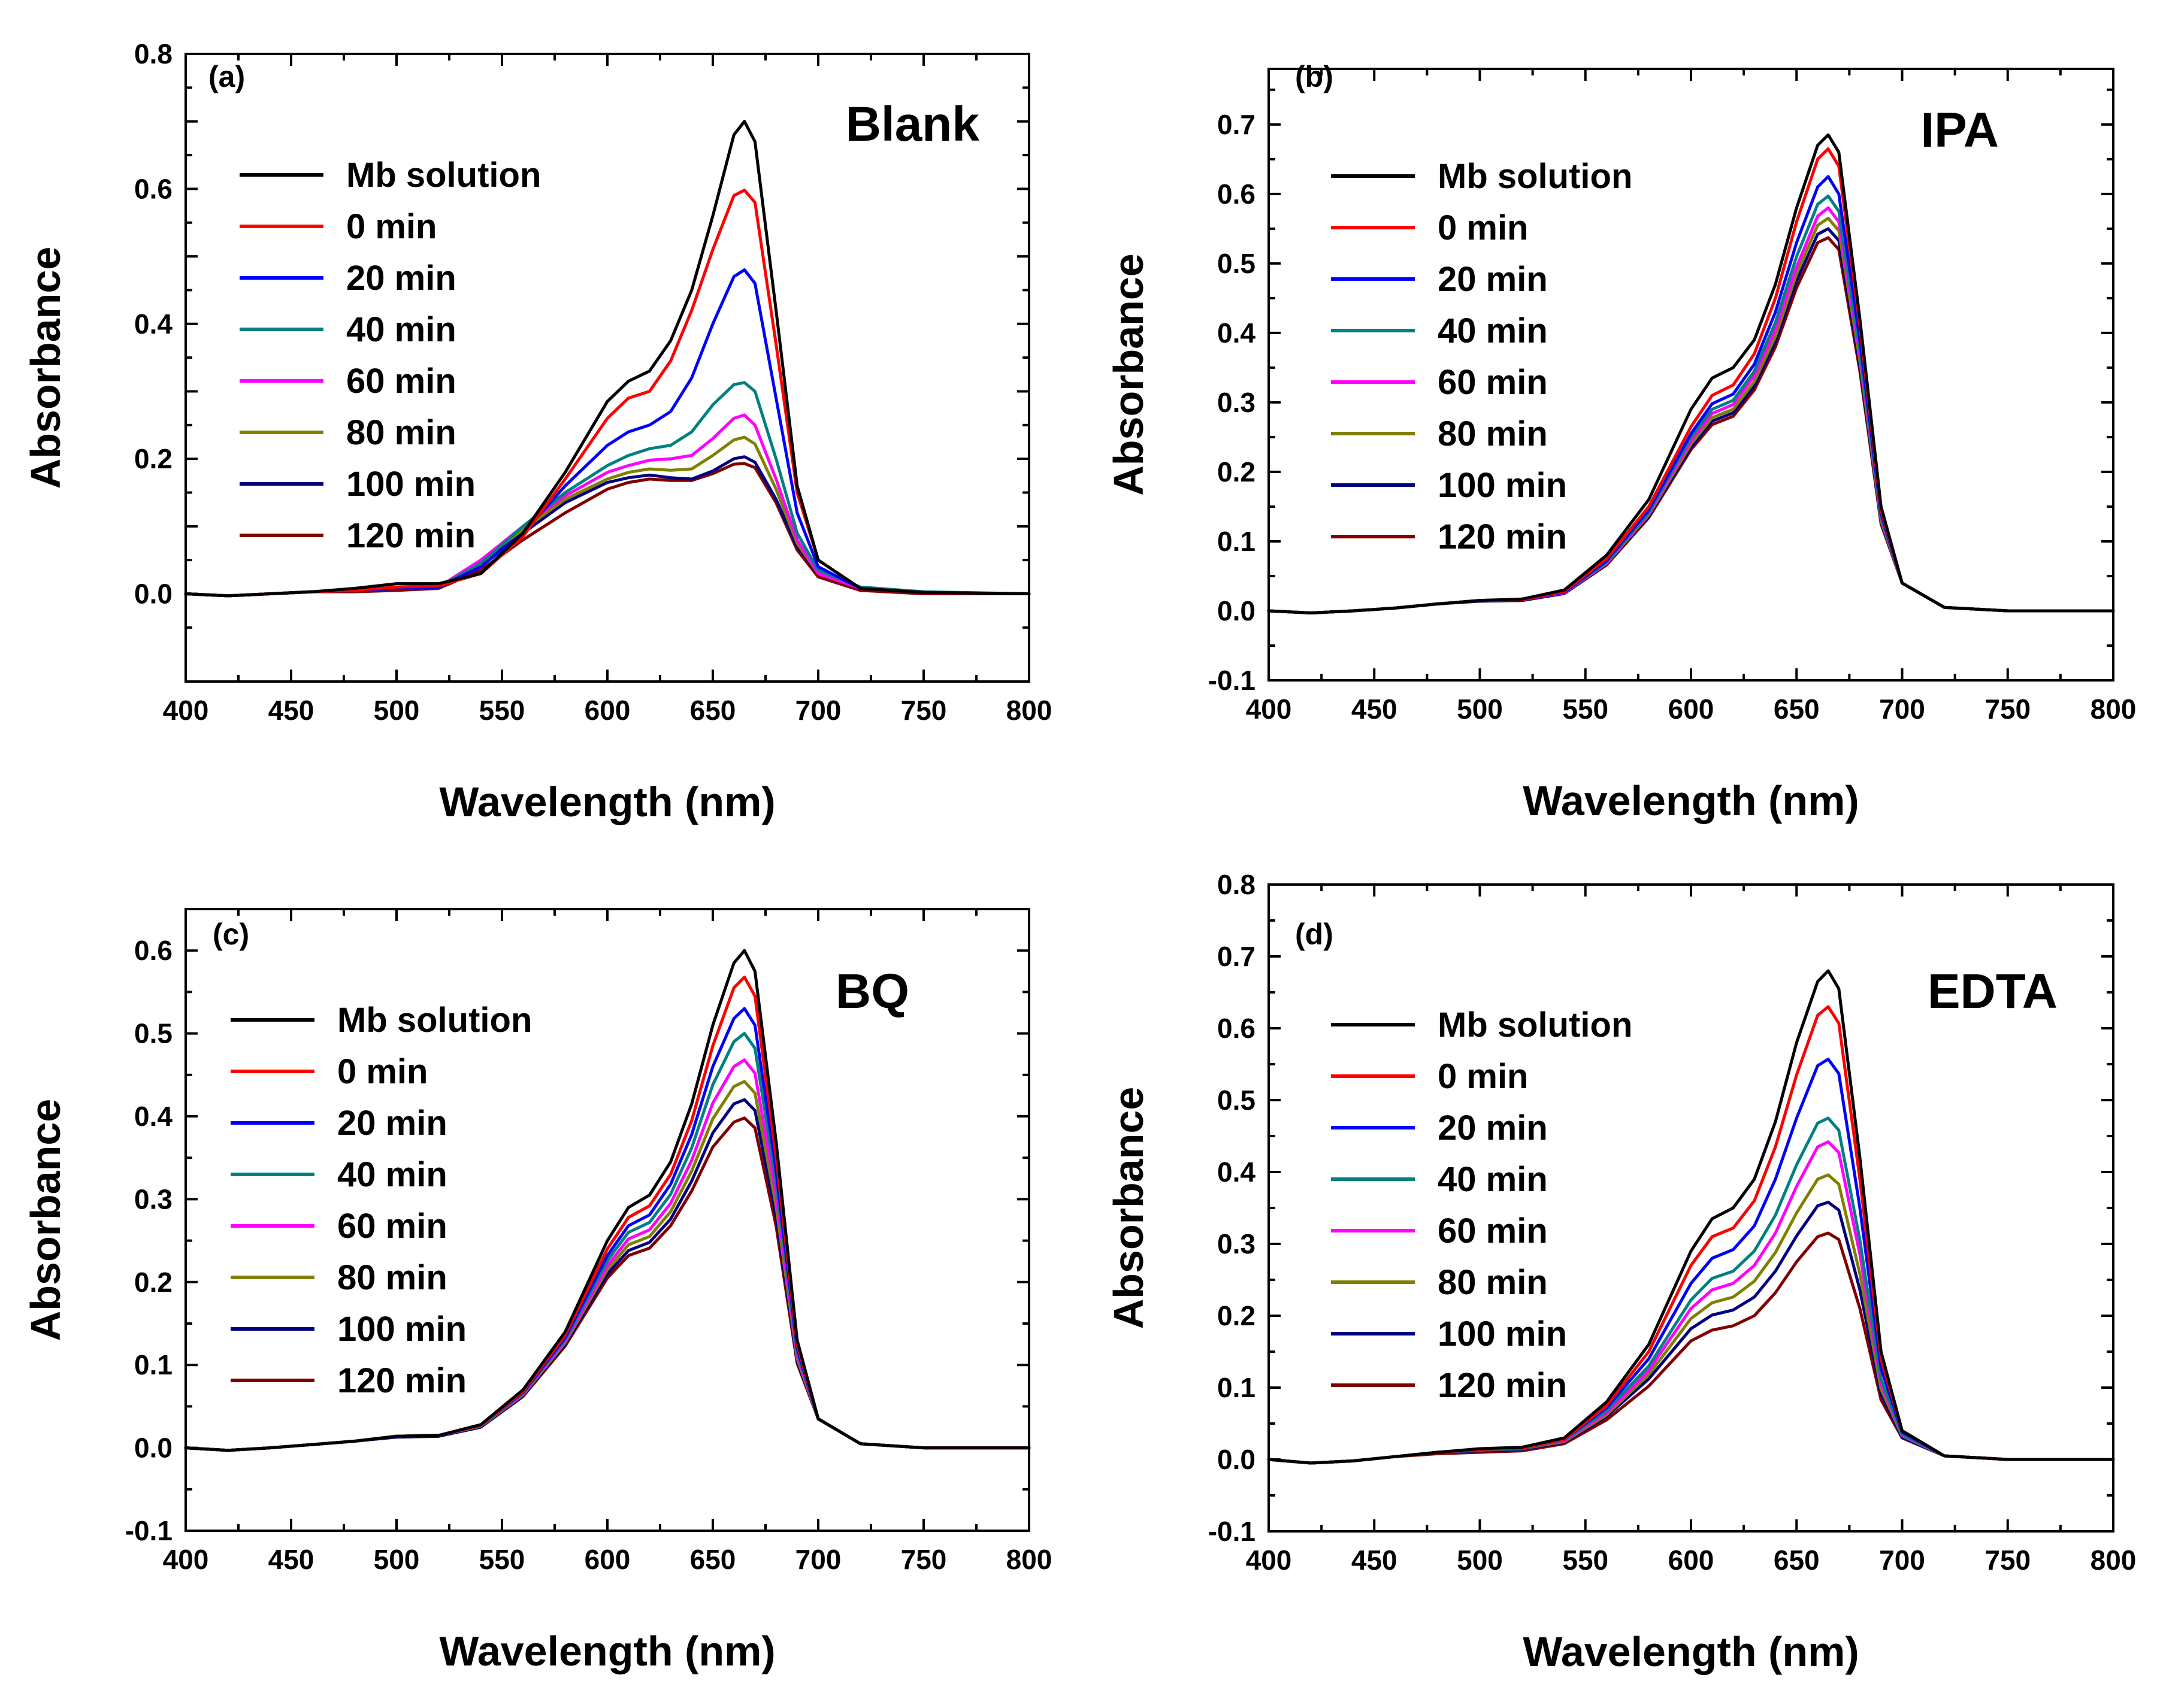 The image size is (2157, 1708). I want to click on panel-title: IPA, so click(1959, 130).